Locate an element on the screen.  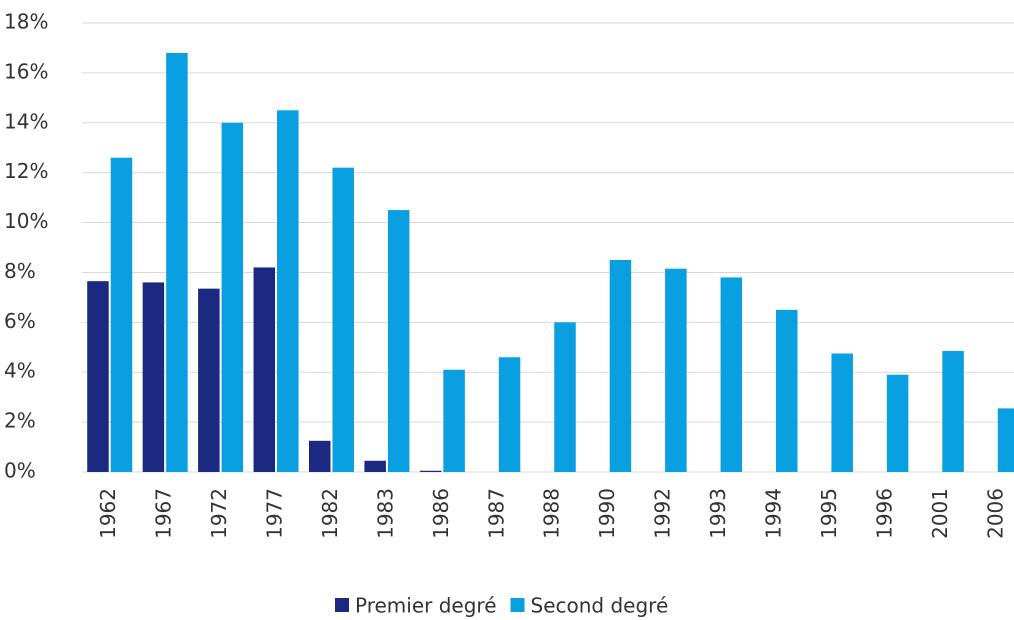
x-tick-label: 1983 is located at coordinates (385, 513).